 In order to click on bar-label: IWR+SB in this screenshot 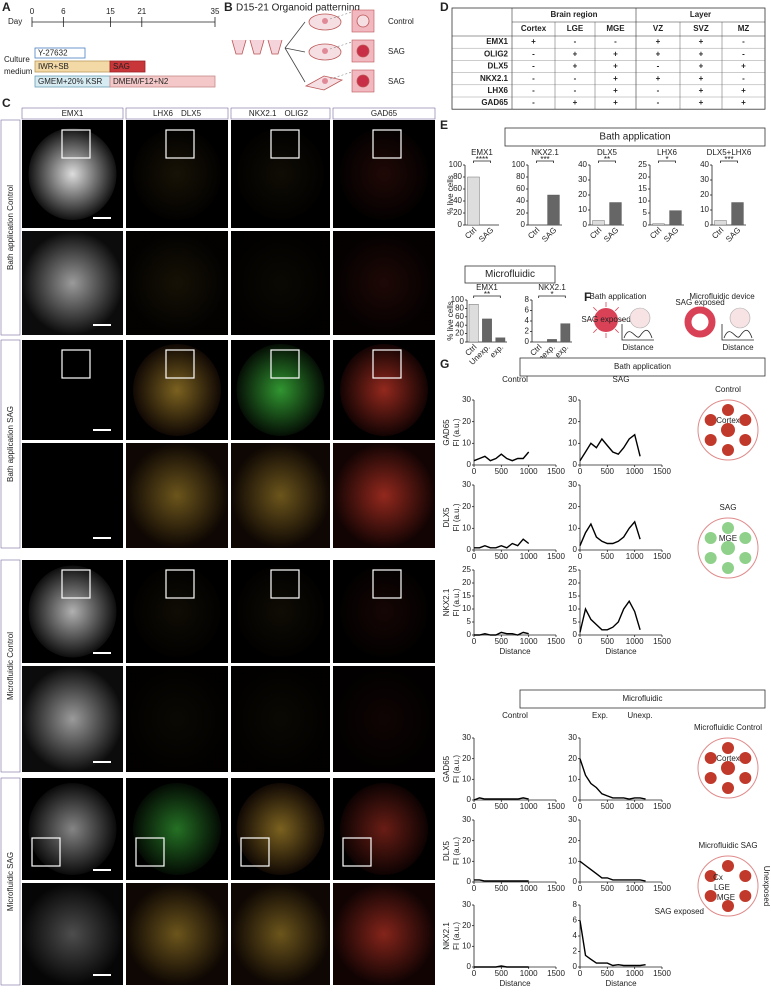, I will do `click(53, 66)`.